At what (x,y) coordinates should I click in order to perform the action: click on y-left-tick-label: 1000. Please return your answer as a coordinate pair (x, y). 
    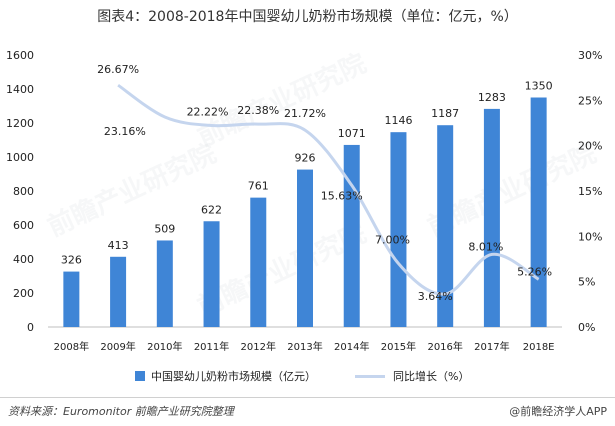
    Looking at the image, I should click on (20, 157).